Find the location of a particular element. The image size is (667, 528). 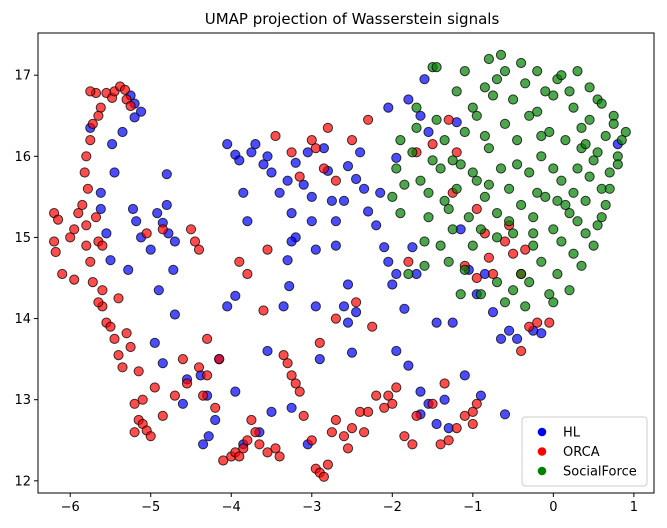

x-tick-label: −5 is located at coordinates (150, 507).